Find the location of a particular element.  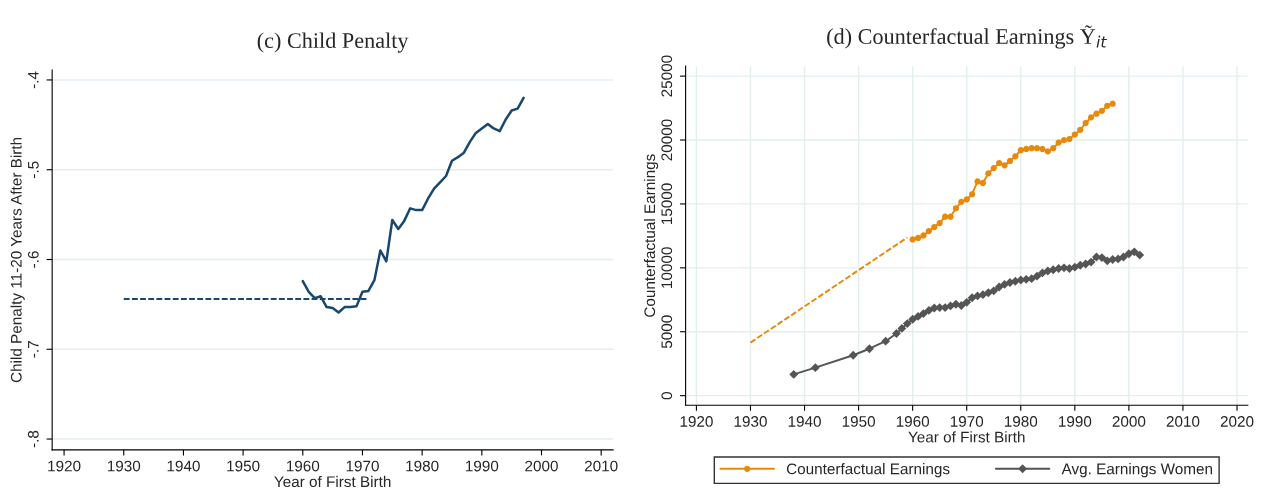

y-tick-label: -.6 is located at coordinates (33, 259).